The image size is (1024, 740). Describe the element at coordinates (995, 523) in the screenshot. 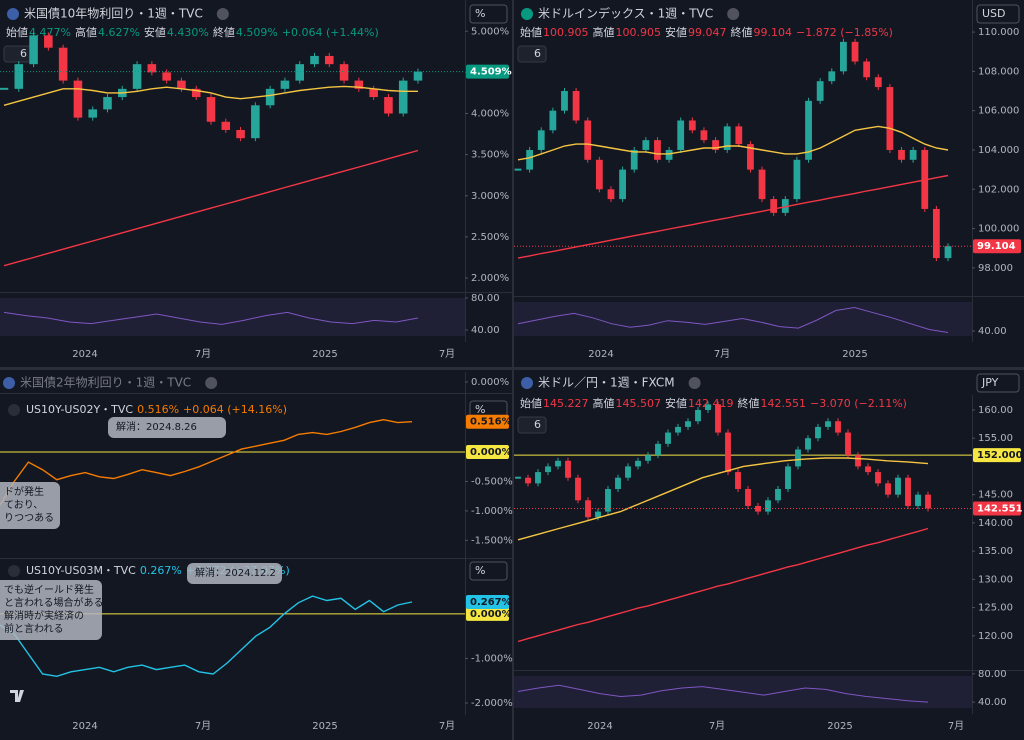

I see `y-tick-label: 140.00` at that location.